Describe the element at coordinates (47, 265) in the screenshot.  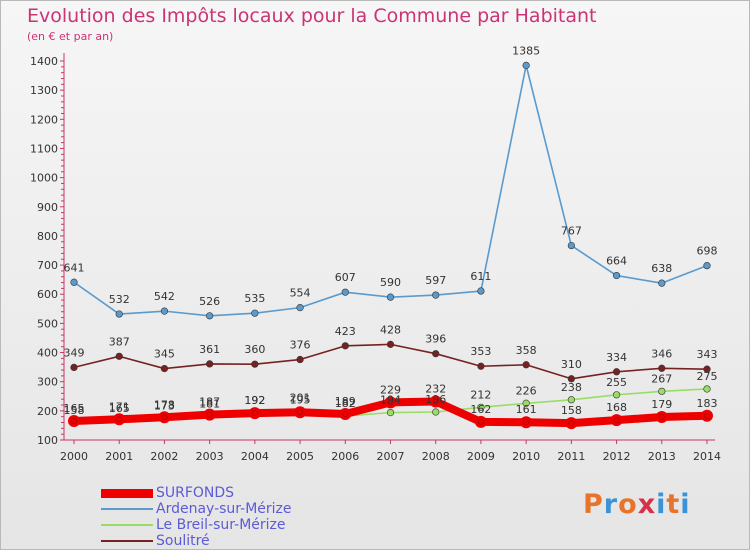
I see `y-tick-label: 700` at that location.